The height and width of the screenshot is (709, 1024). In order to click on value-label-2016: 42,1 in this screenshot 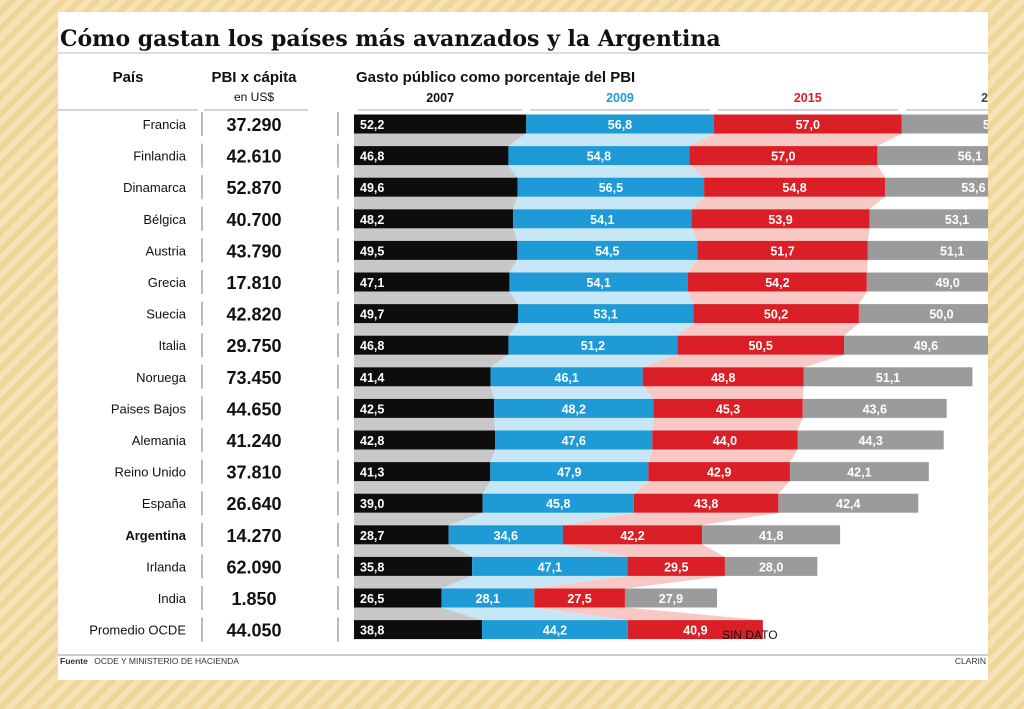, I will do `click(859, 473)`.